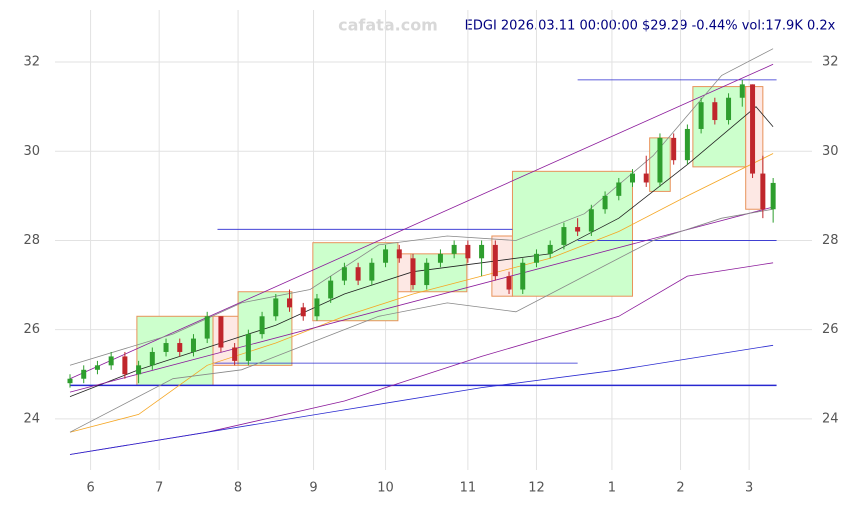 The image size is (857, 509). I want to click on x-tick-label: 7, so click(159, 488).